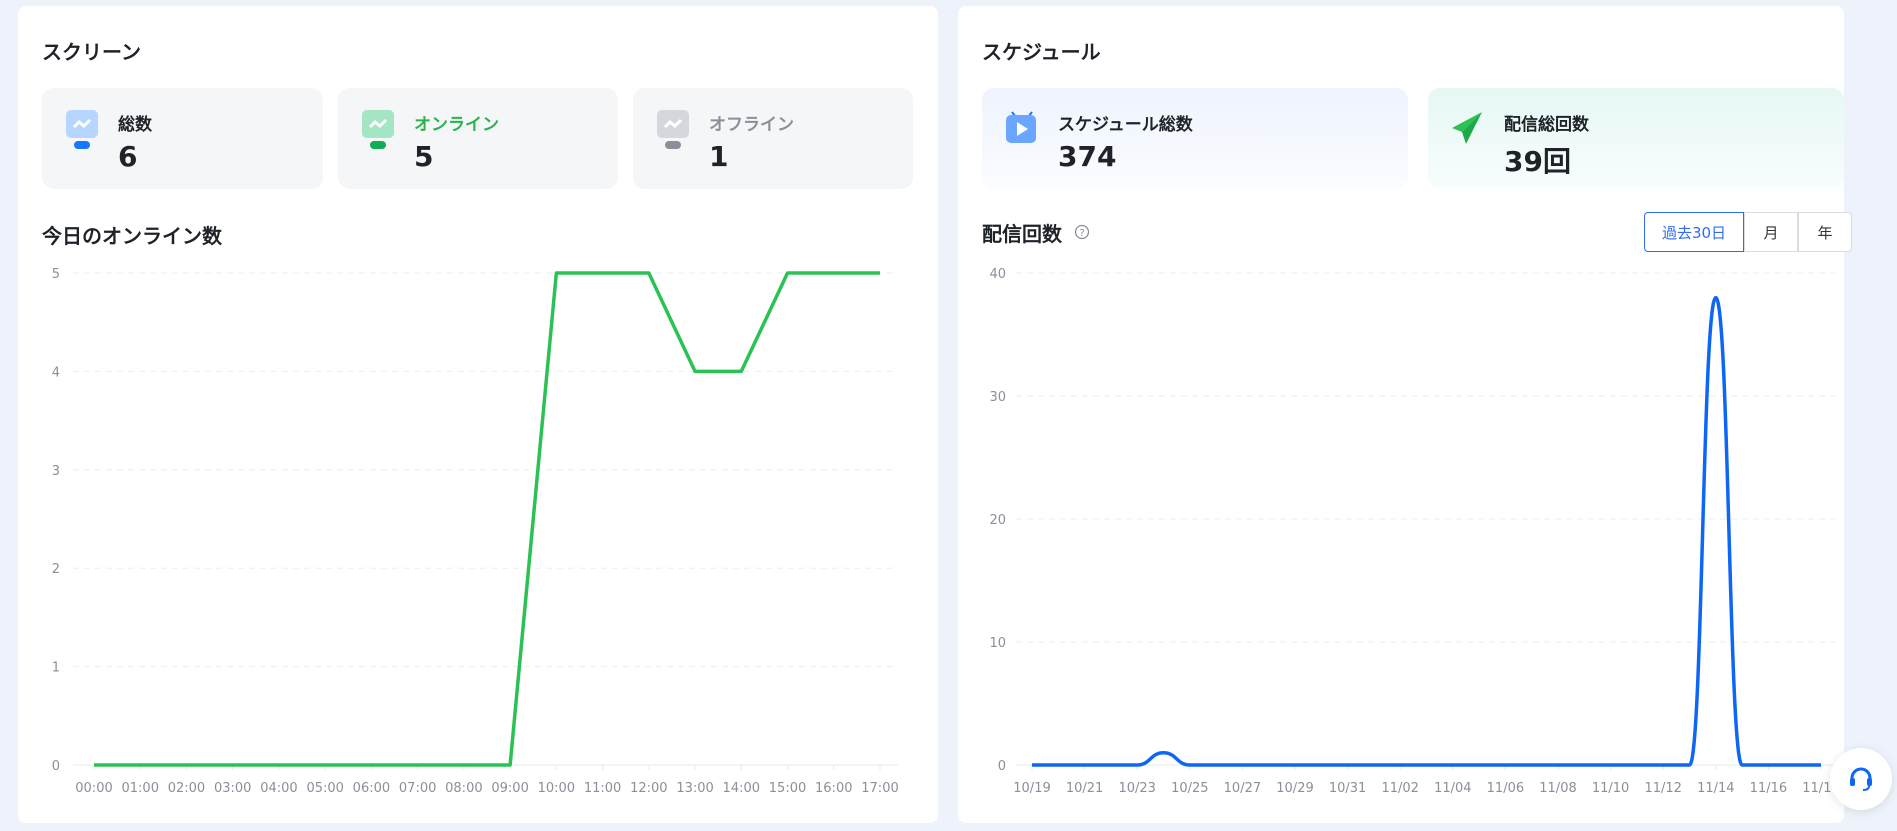  I want to click on x-tick-label: 15:00, so click(787, 788).